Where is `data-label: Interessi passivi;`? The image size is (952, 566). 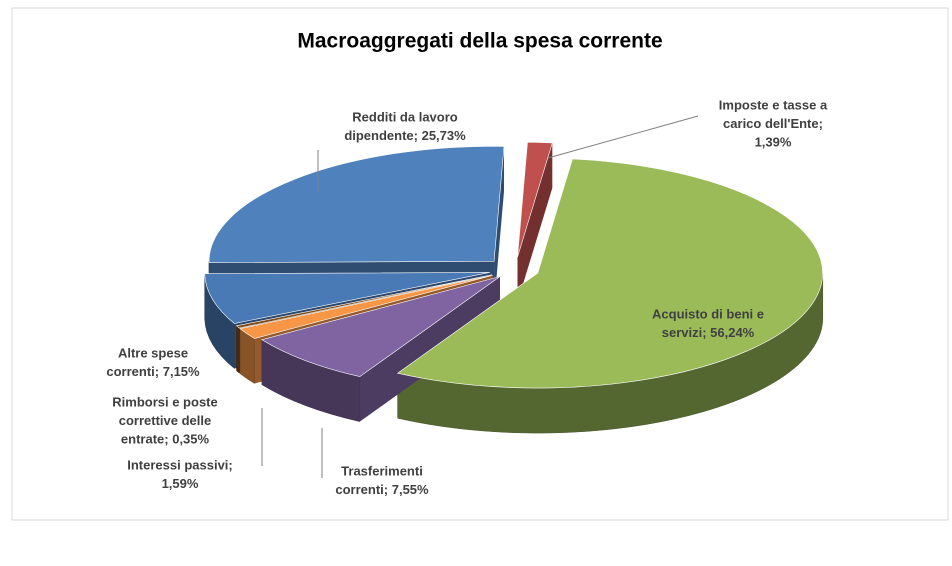
data-label: Interessi passivi; is located at coordinates (180, 464).